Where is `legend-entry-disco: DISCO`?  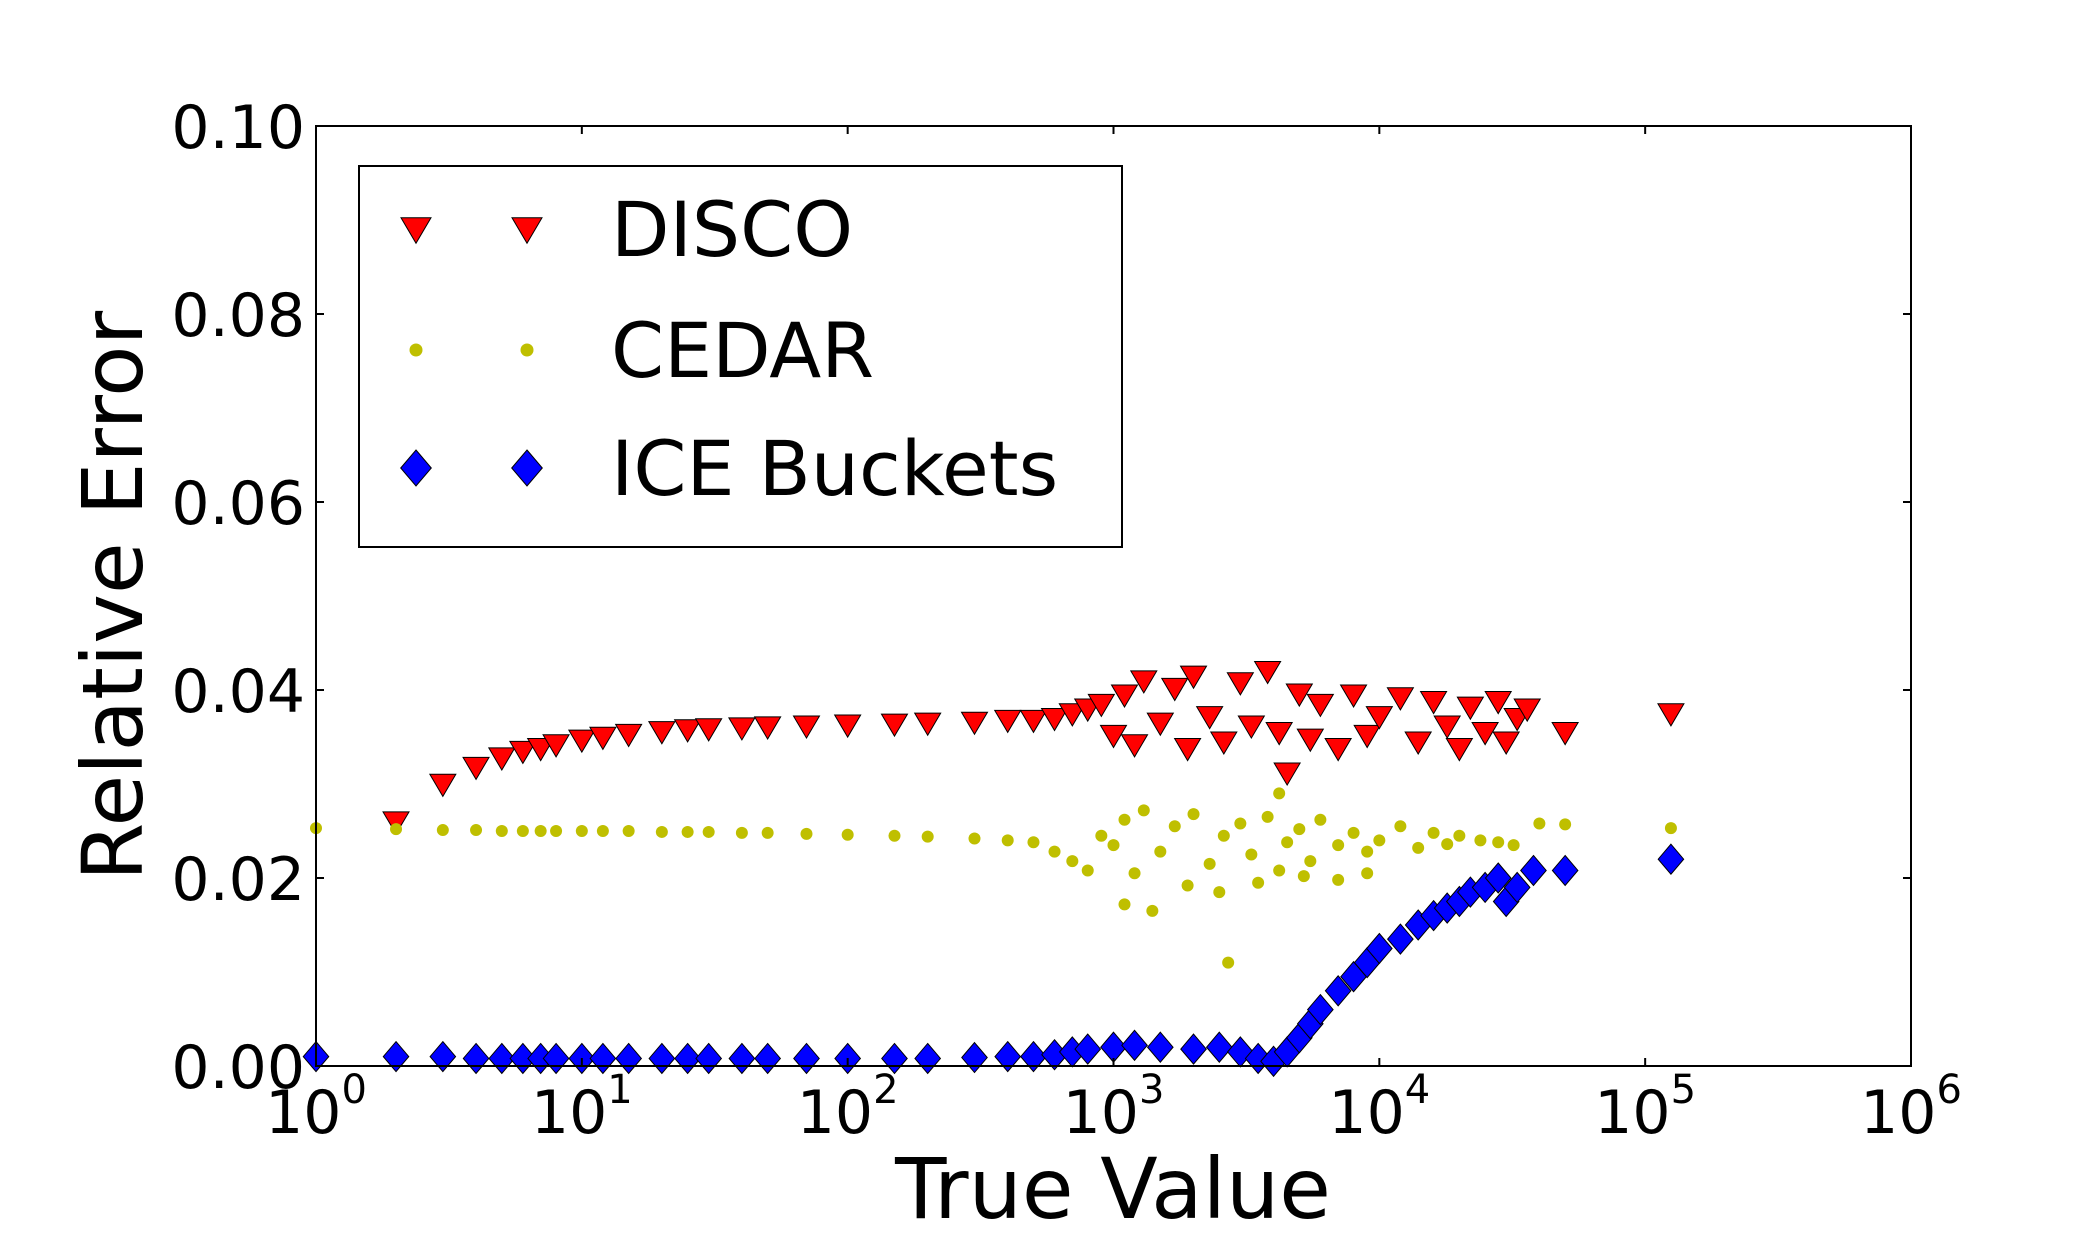
legend-entry-disco: DISCO is located at coordinates (626, 229).